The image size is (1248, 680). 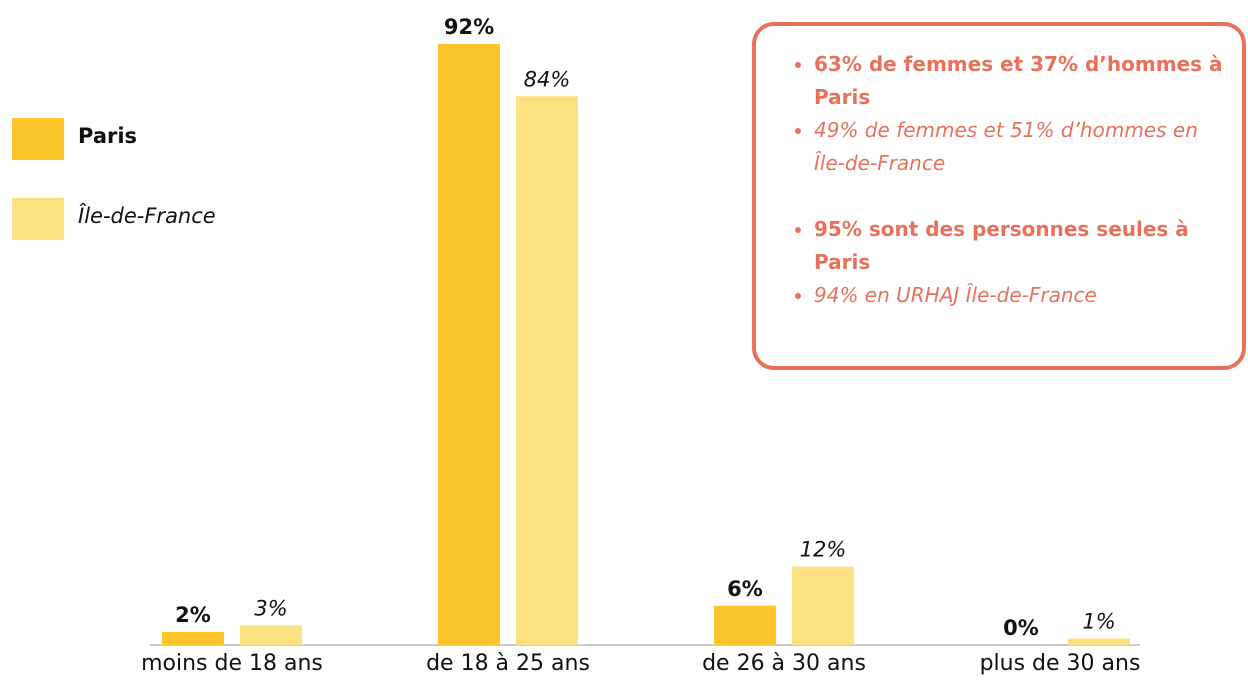 I want to click on data-label: 84%, so click(x=547, y=79).